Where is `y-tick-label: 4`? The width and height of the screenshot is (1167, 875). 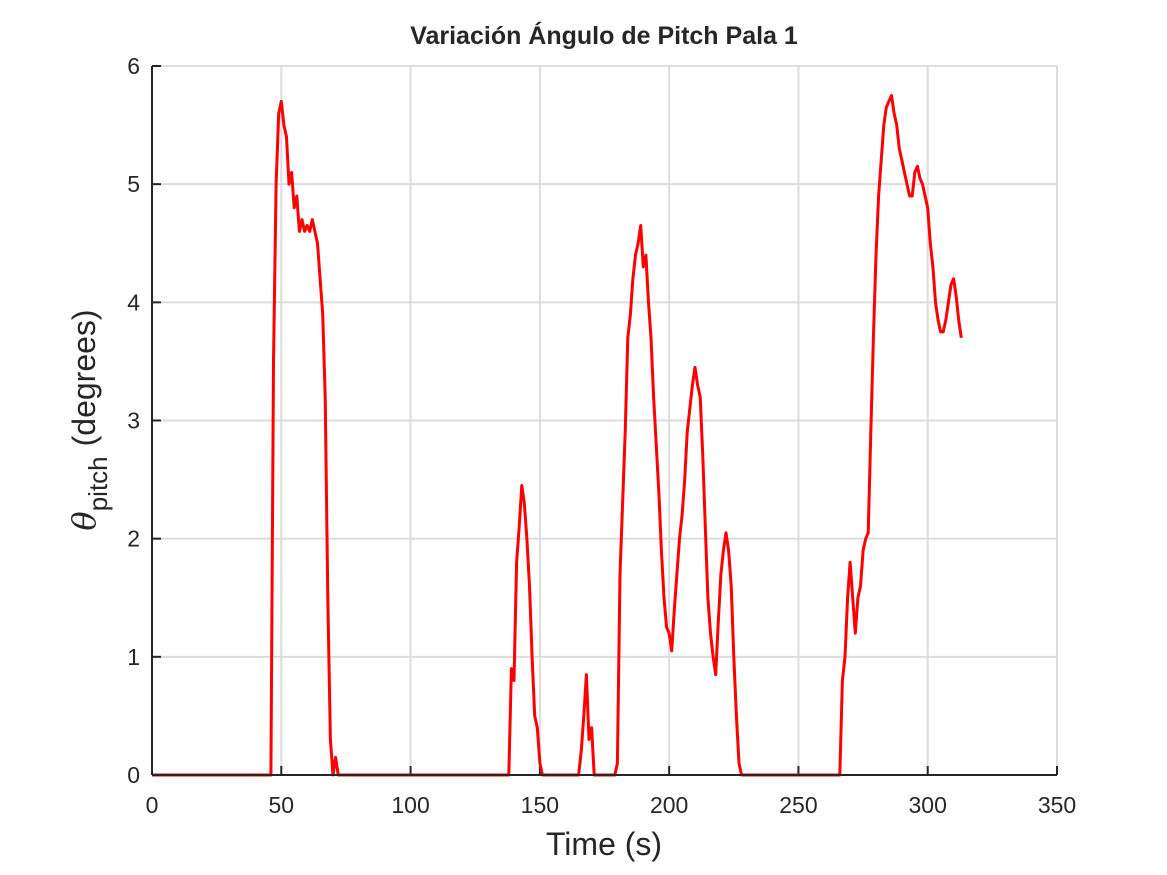 y-tick-label: 4 is located at coordinates (133, 302).